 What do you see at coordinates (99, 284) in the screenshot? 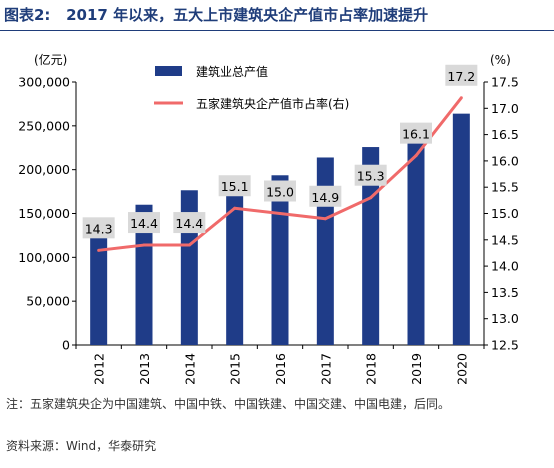
I see `bar-2012` at bounding box center [99, 284].